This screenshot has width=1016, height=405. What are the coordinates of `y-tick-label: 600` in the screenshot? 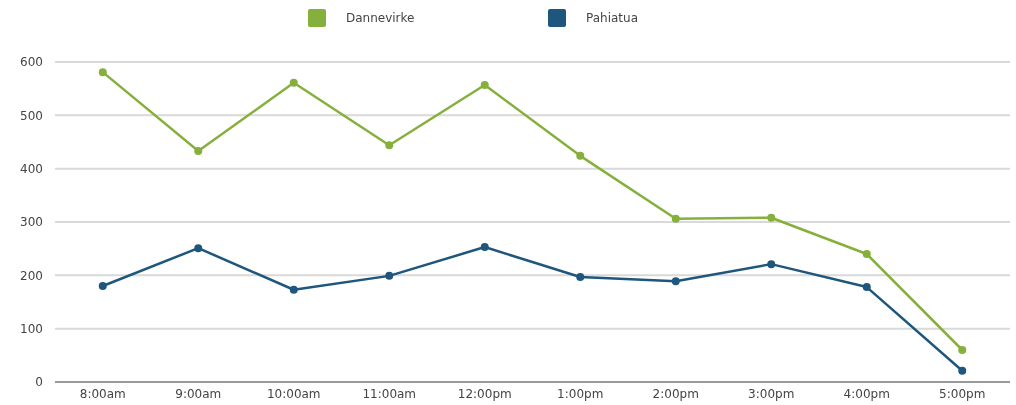 It's located at (31, 62).